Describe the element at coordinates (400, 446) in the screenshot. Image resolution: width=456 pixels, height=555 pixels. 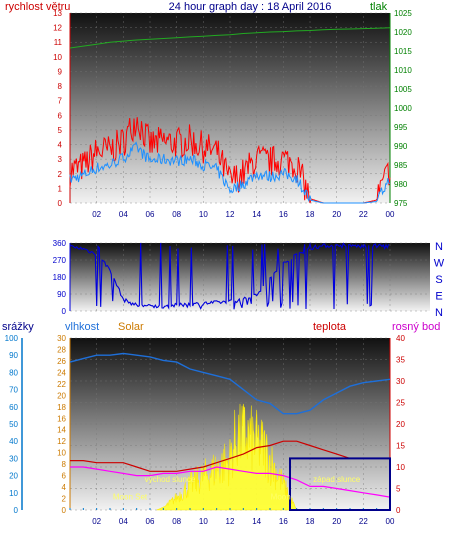
I see `dew-tick-label: 15` at that location.